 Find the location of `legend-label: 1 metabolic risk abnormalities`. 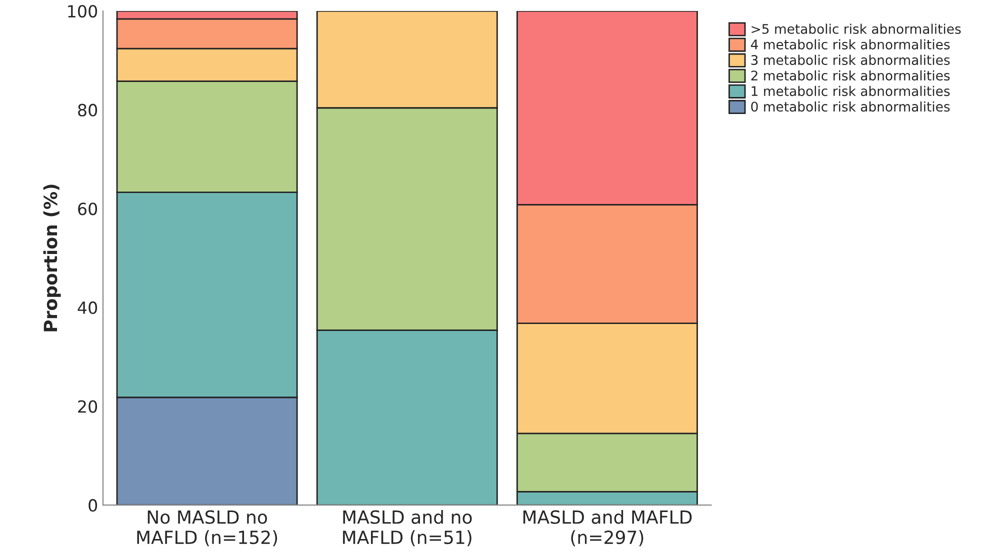

legend-label: 1 metabolic risk abnormalities is located at coordinates (851, 91).